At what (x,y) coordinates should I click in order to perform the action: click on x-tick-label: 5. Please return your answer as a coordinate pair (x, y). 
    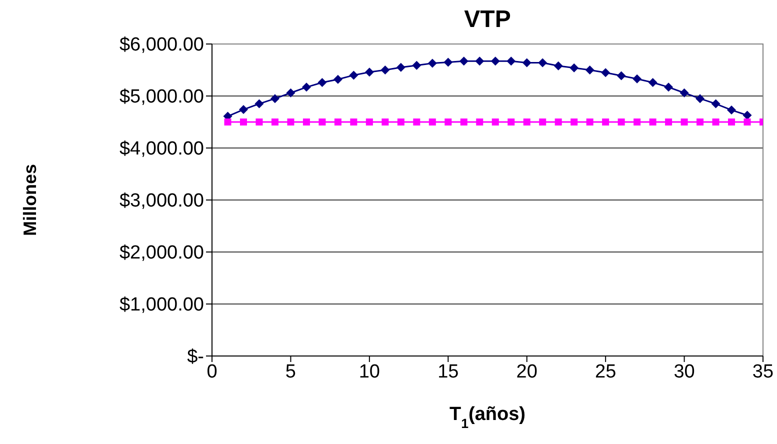
    Looking at the image, I should click on (290, 371).